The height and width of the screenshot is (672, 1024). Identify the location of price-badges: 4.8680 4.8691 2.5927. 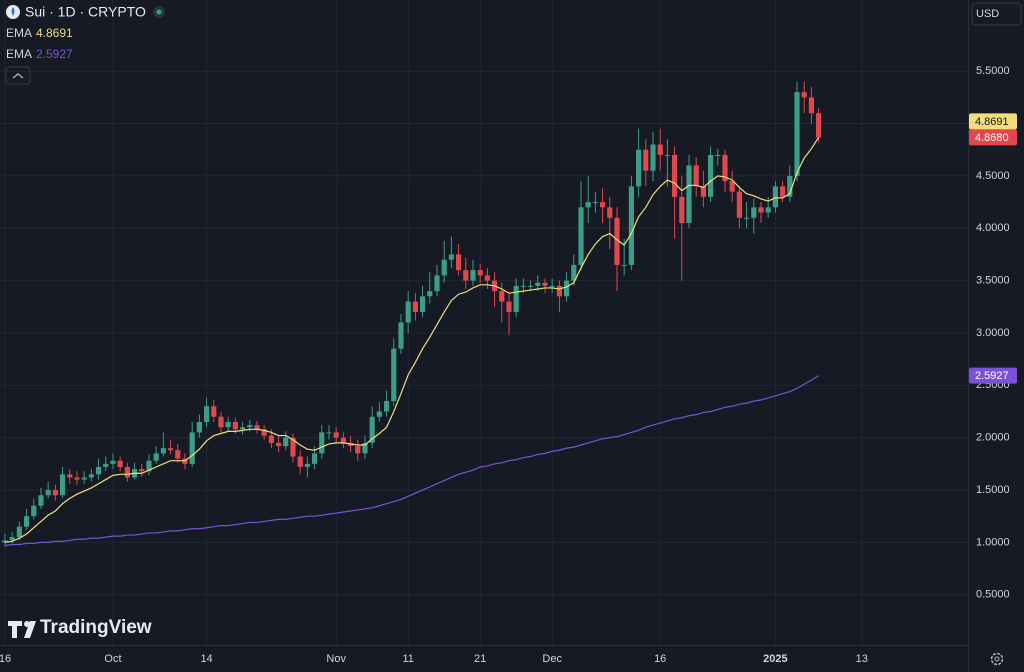
(993, 248).